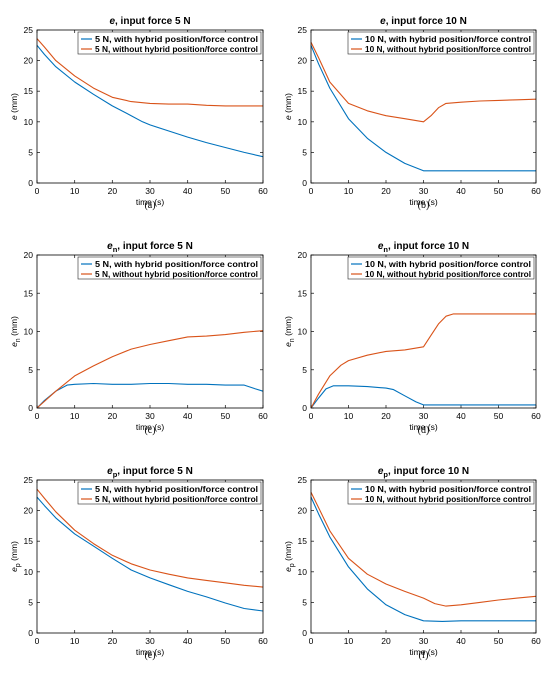  I want to click on panel-title: en, input force 10 N, so click(423, 247).